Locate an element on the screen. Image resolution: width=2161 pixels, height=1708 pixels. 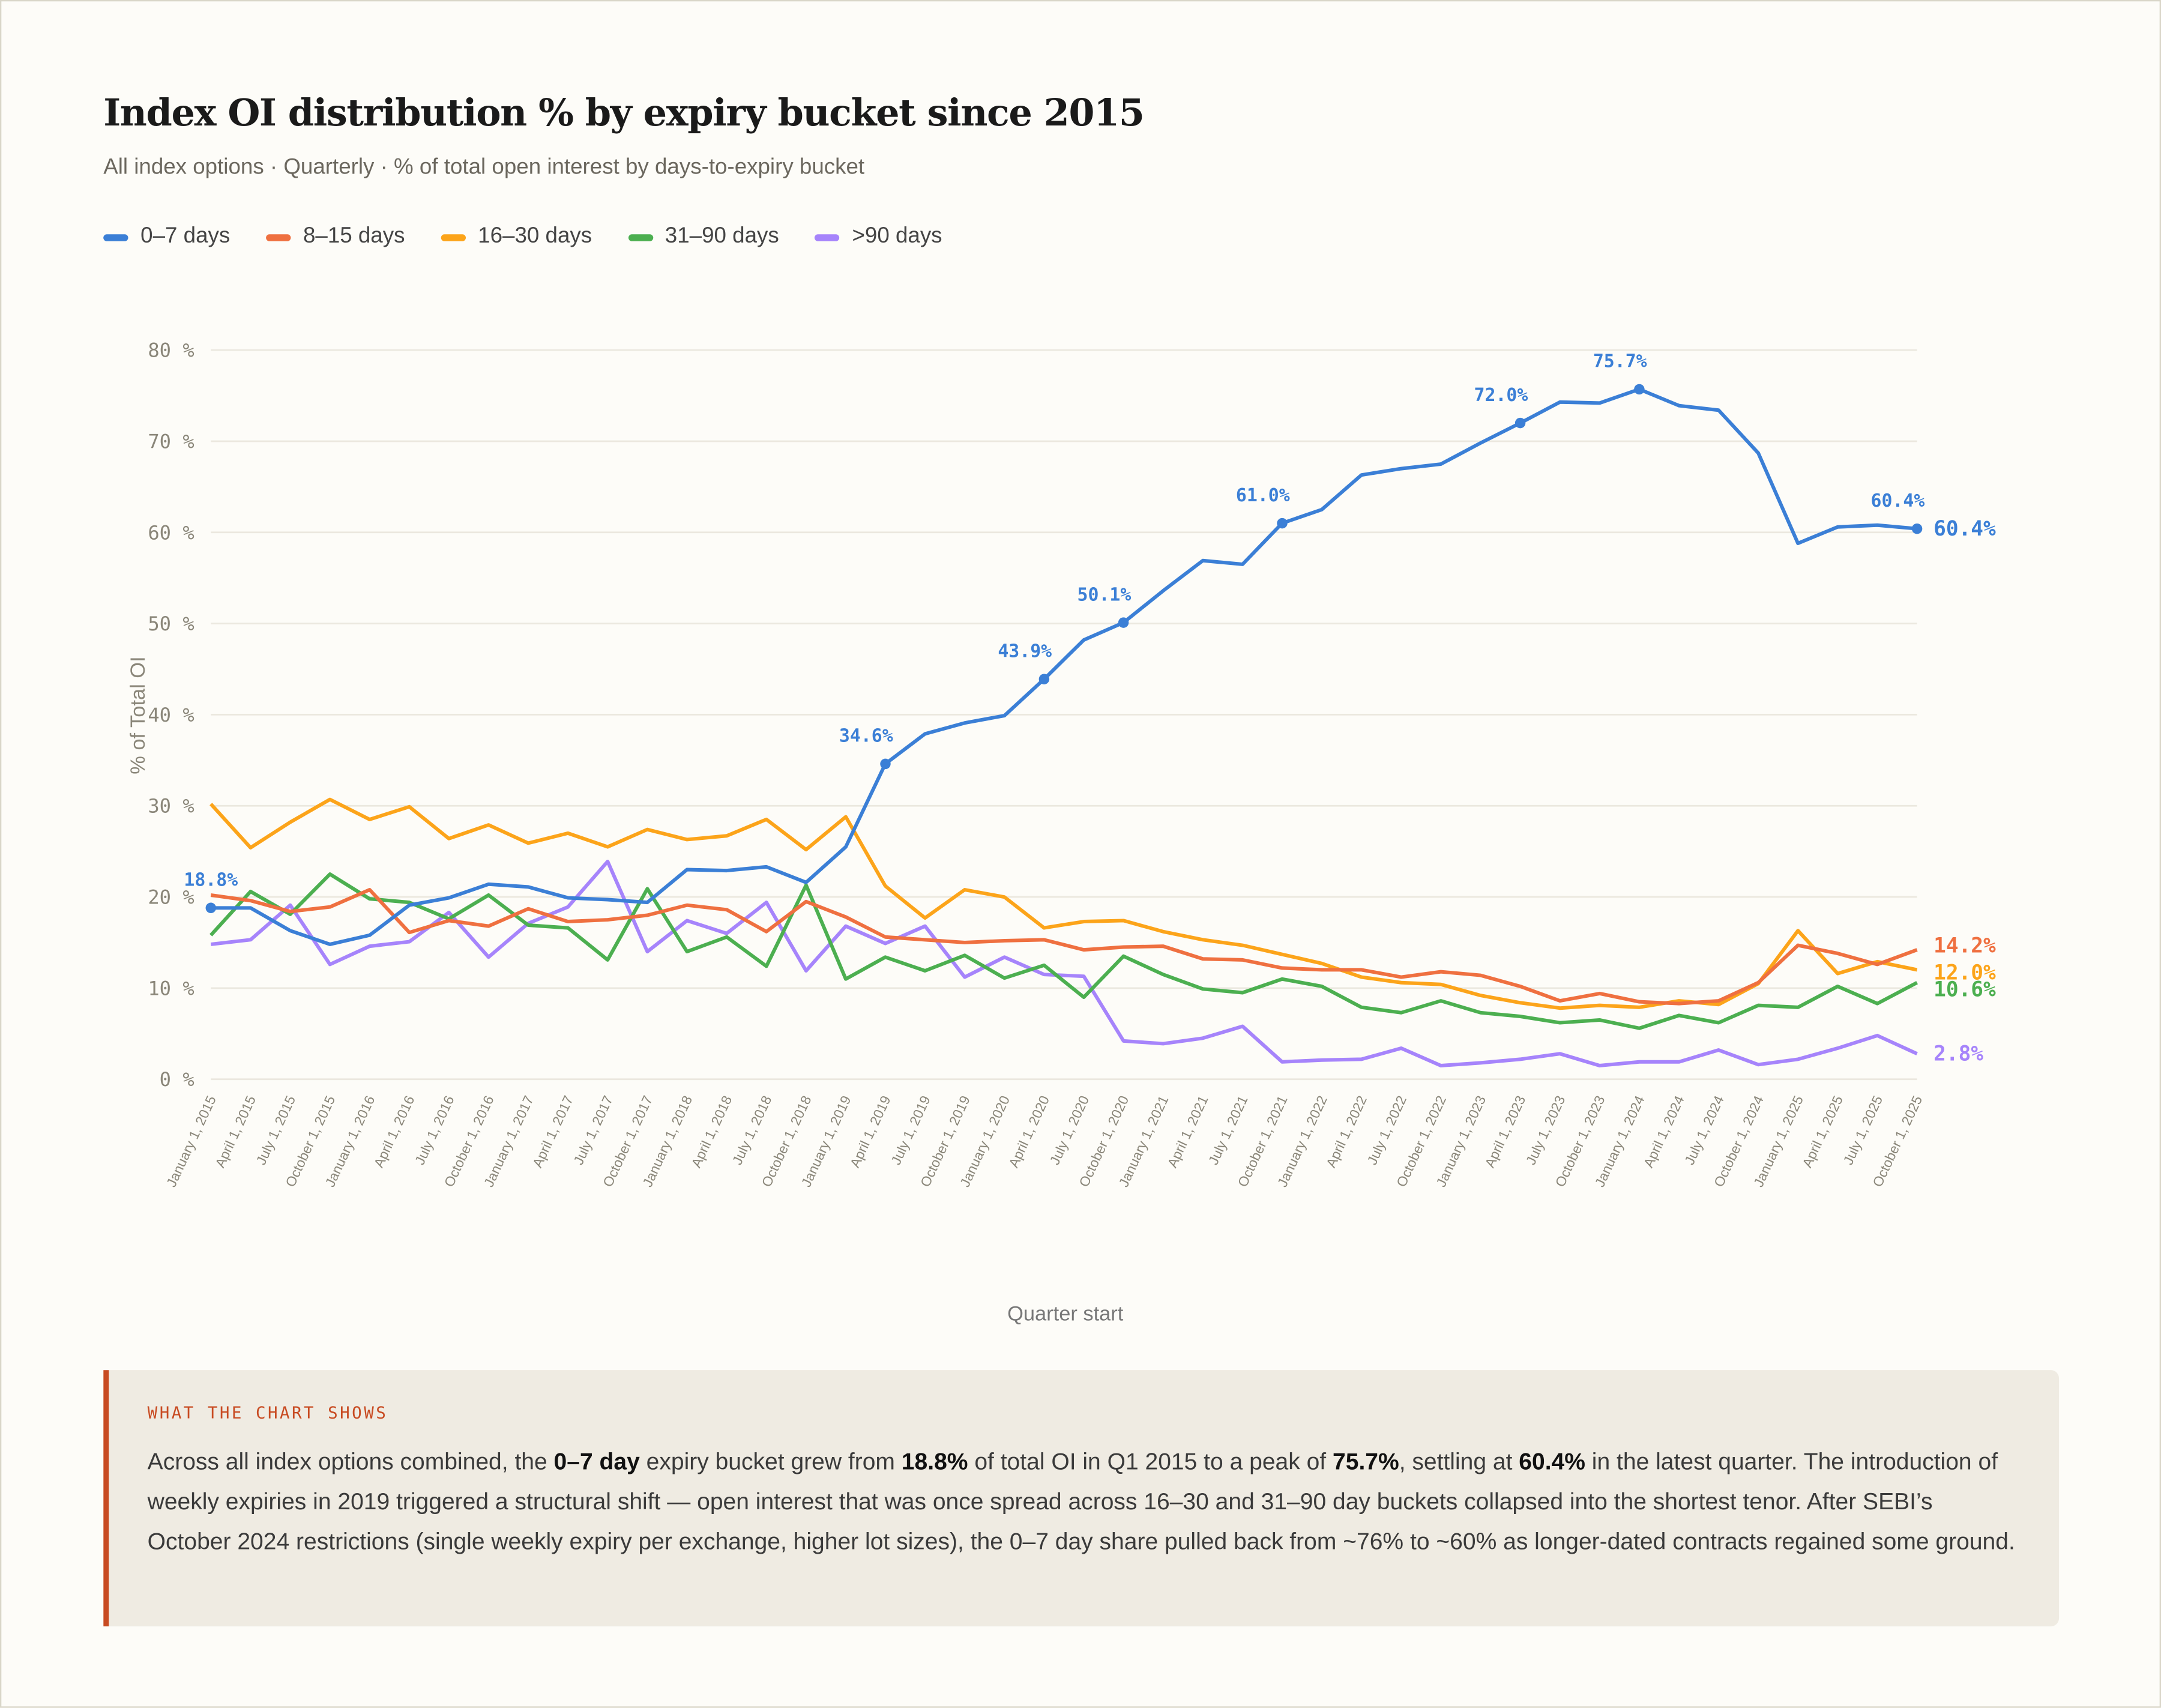
y-tick-label: 80 % is located at coordinates (171, 350).